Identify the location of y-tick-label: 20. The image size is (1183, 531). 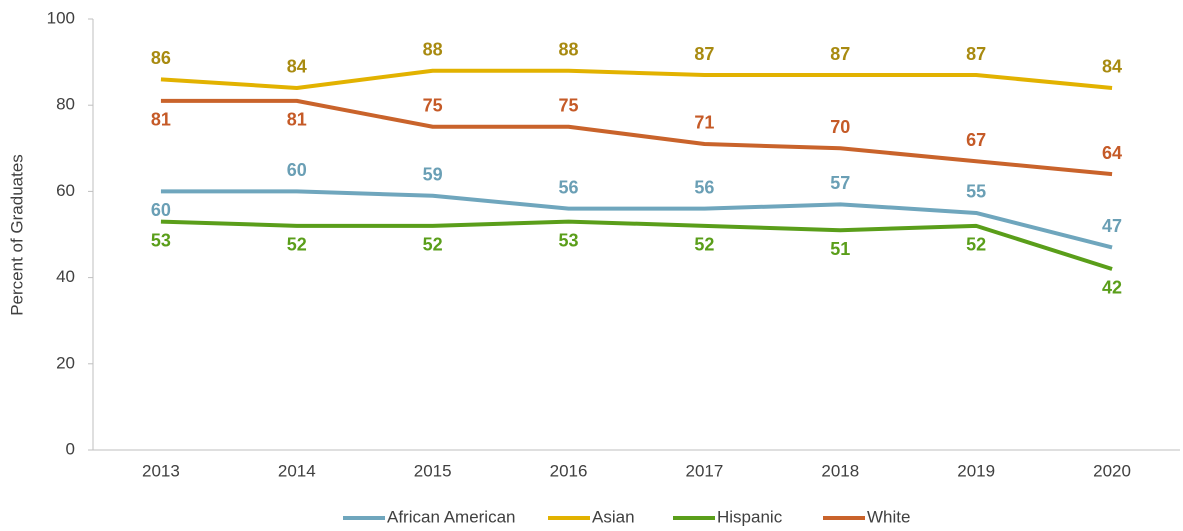
(65, 362).